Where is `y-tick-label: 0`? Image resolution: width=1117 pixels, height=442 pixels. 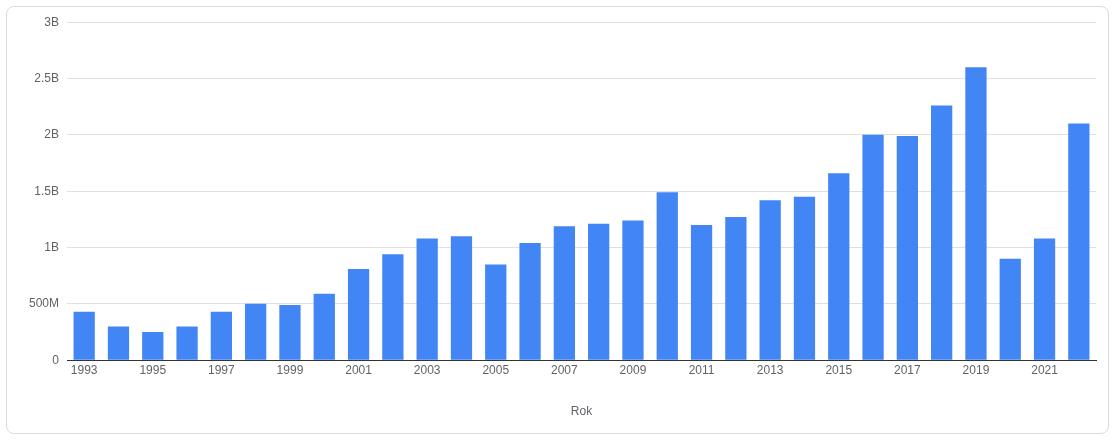 y-tick-label: 0 is located at coordinates (56, 359).